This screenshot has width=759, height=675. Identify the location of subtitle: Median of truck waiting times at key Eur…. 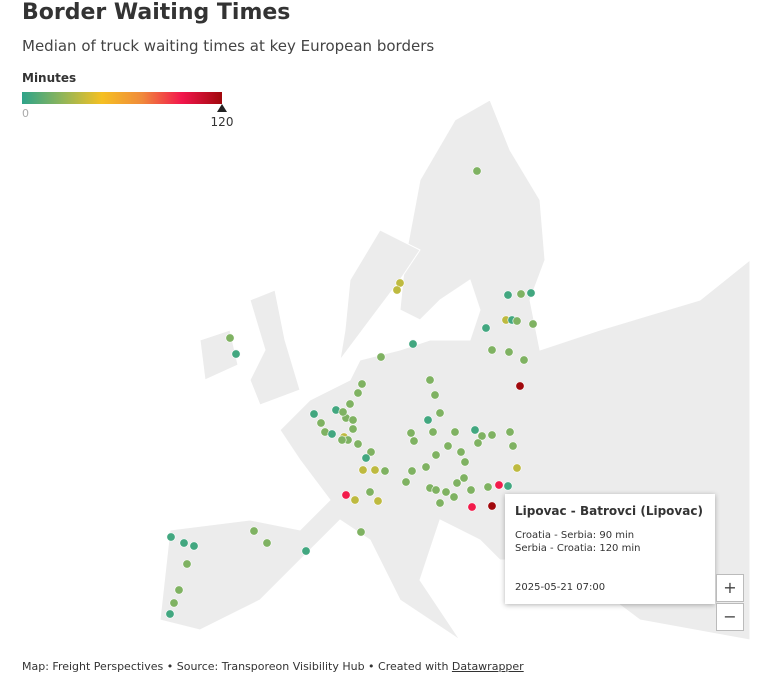
(228, 46).